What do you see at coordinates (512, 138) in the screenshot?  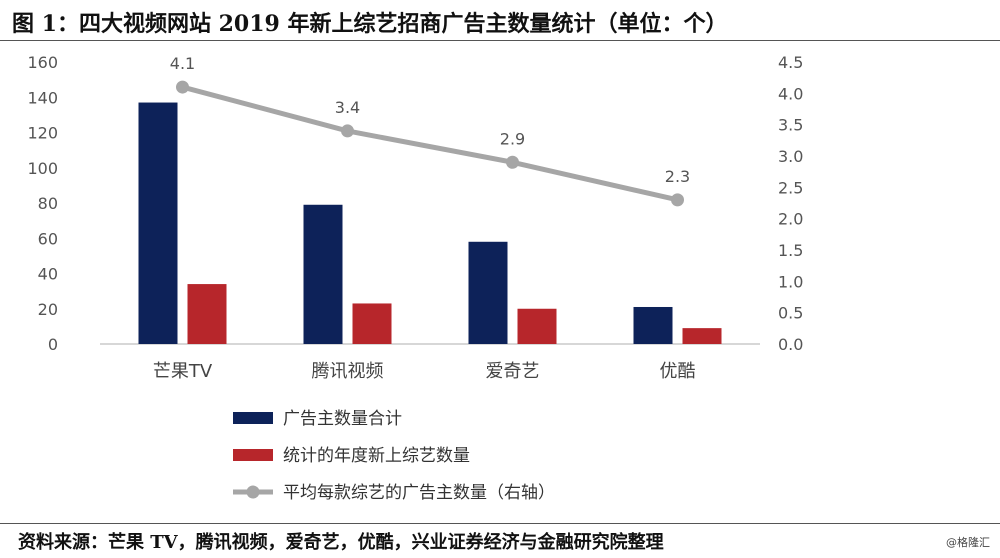 I see `avg-advertisers-data-label: 2.9` at bounding box center [512, 138].